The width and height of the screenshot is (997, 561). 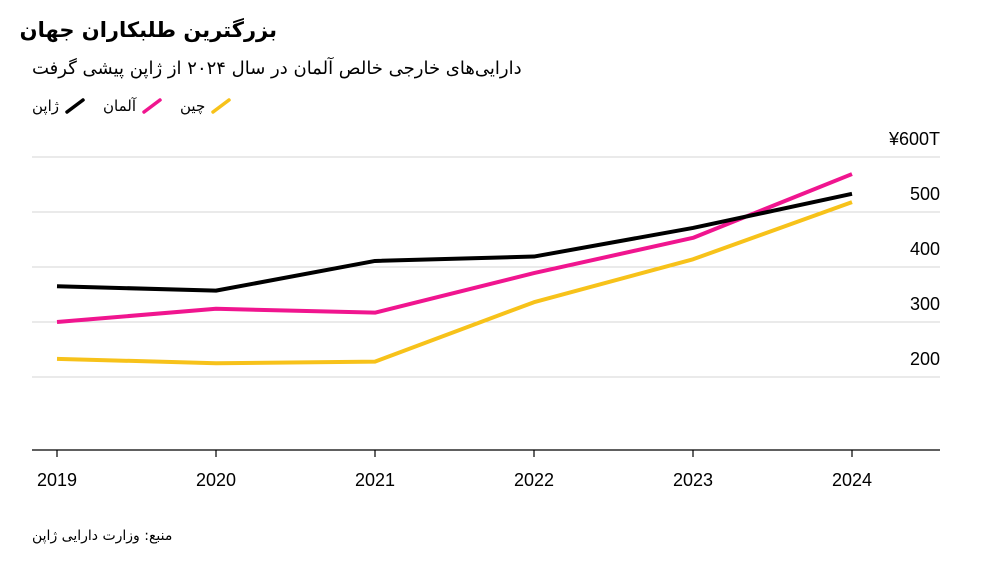 I want to click on x-tick-label: 2022, so click(x=534, y=480).